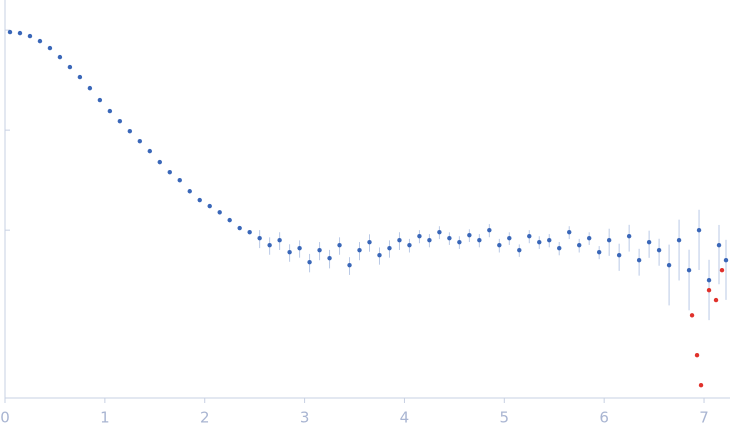 Image resolution: width=730 pixels, height=437 pixels. What do you see at coordinates (5, 418) in the screenshot?
I see `x-tick-label: 0` at bounding box center [5, 418].